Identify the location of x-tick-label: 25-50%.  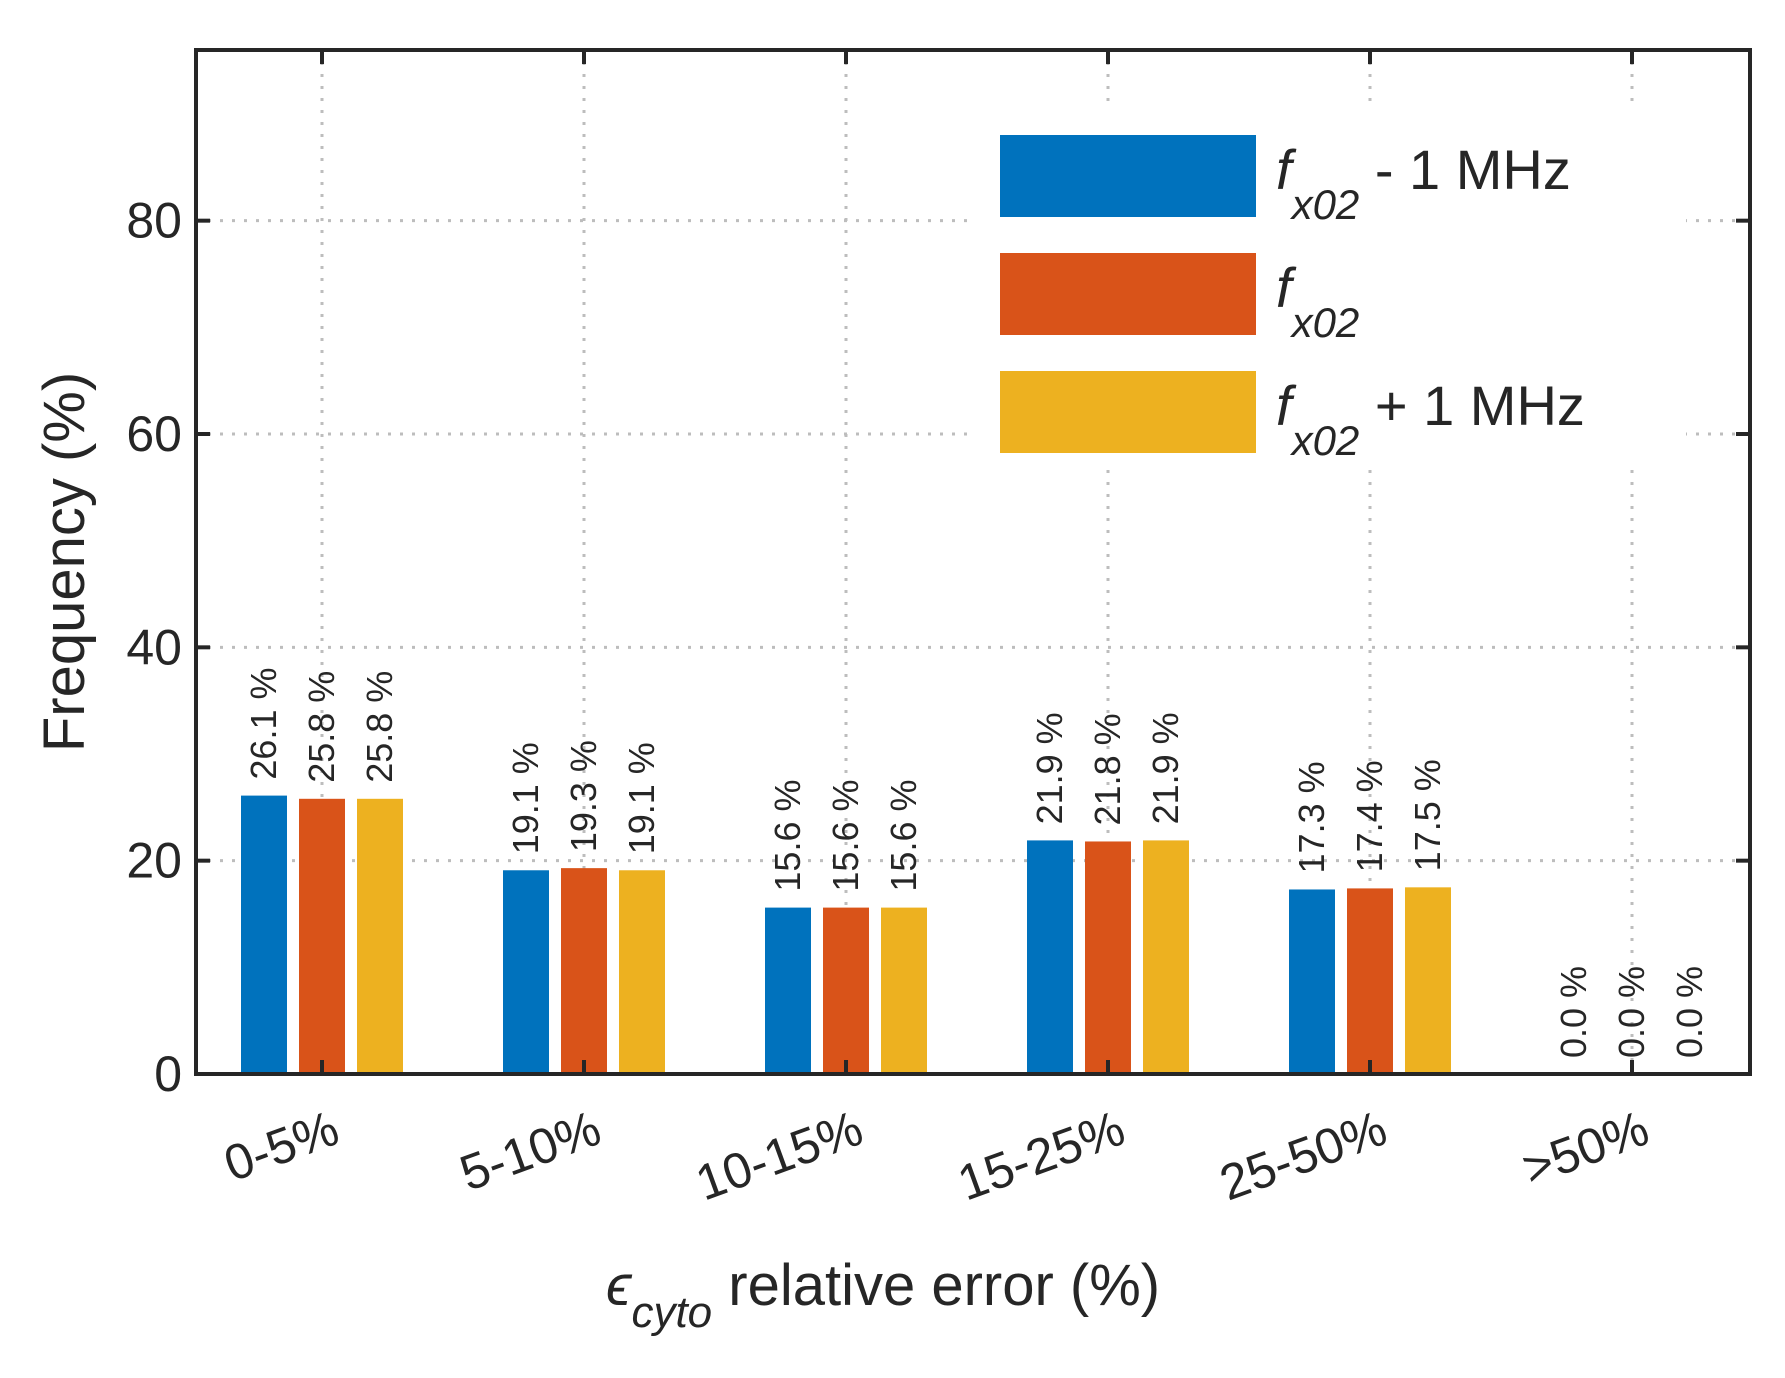
(1303, 1156).